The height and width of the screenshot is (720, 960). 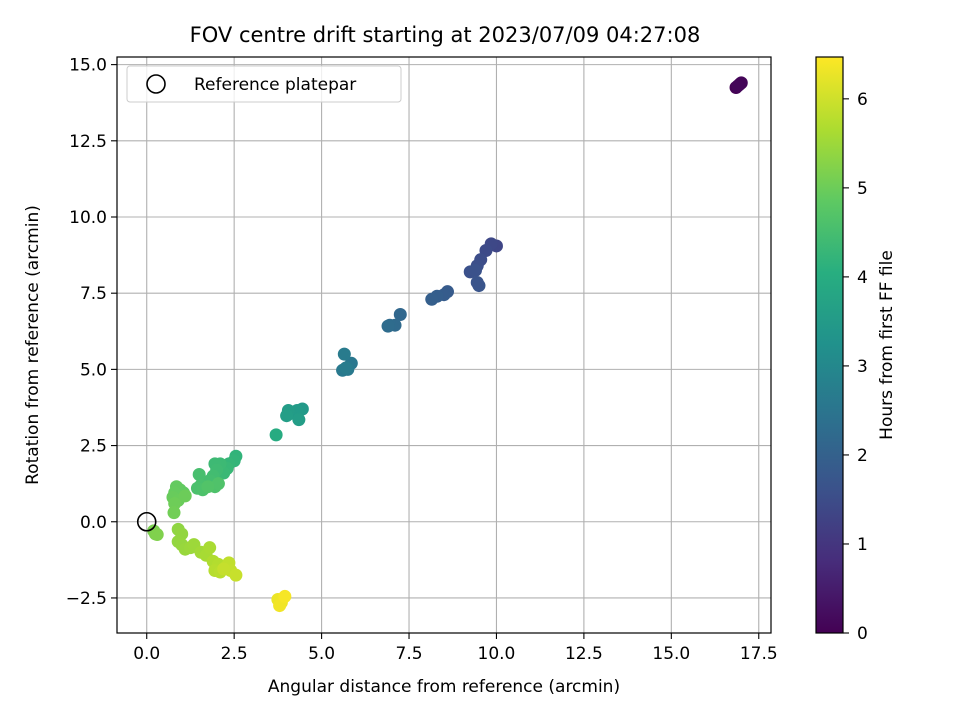 I want to click on colorbar-tick-label: 3, so click(x=862, y=367).